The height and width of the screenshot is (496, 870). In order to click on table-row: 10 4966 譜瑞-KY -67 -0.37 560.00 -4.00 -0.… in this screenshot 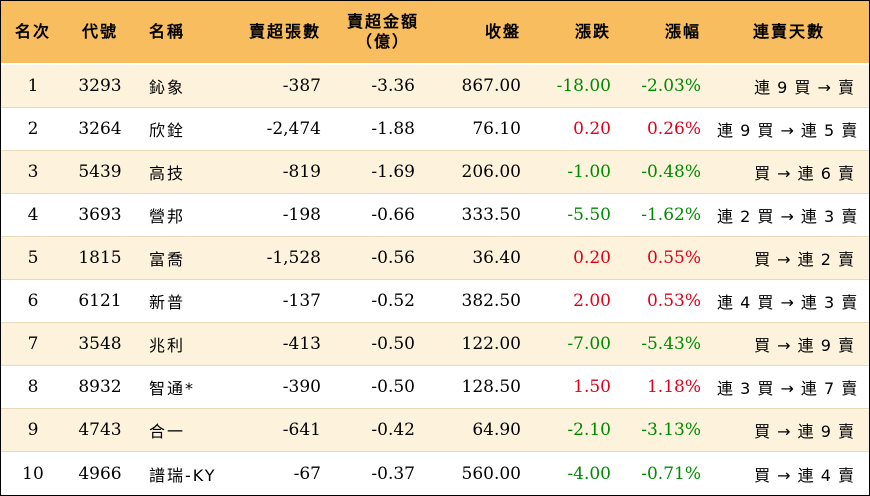, I will do `click(435, 473)`.